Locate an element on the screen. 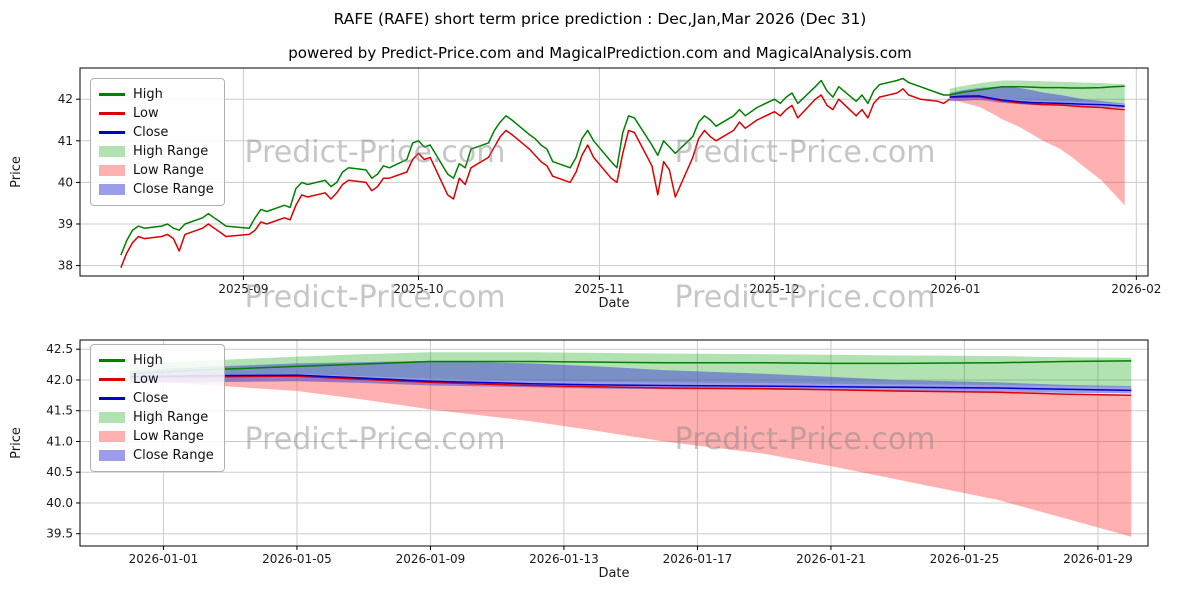 This screenshot has height=600, width=1200. x-tick-label: 2026-01-09 is located at coordinates (431, 559).